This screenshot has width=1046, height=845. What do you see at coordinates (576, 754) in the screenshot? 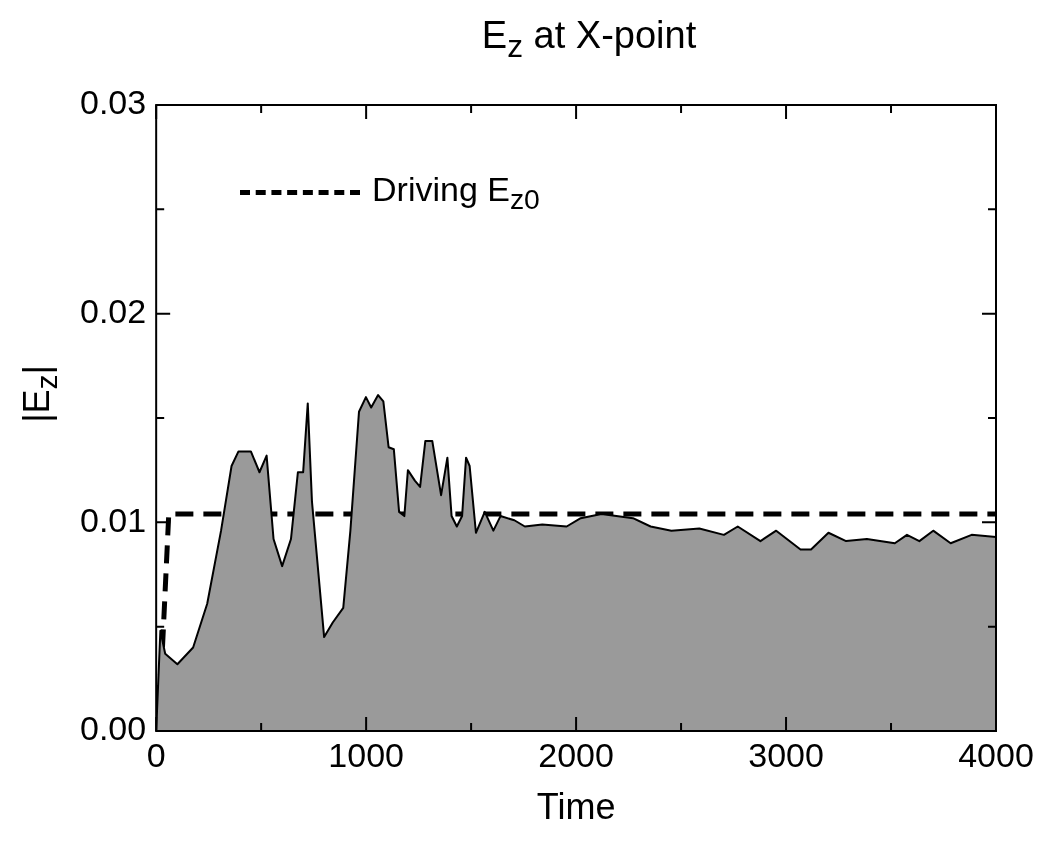
I see `x-tick-label: 2000` at bounding box center [576, 754].